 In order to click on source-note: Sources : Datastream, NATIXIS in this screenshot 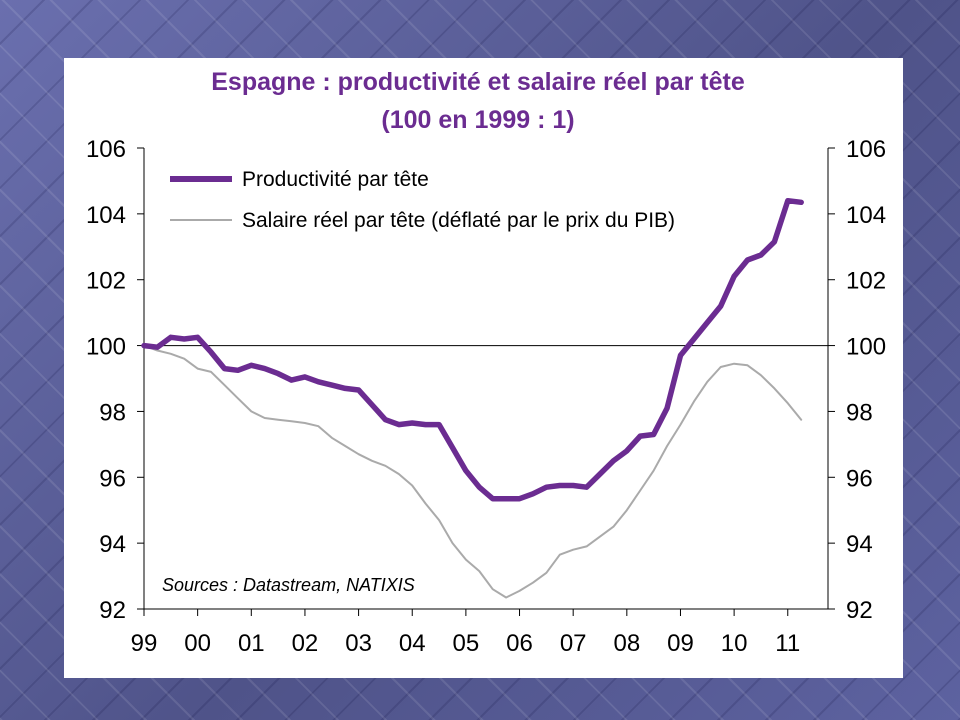, I will do `click(288, 585)`.